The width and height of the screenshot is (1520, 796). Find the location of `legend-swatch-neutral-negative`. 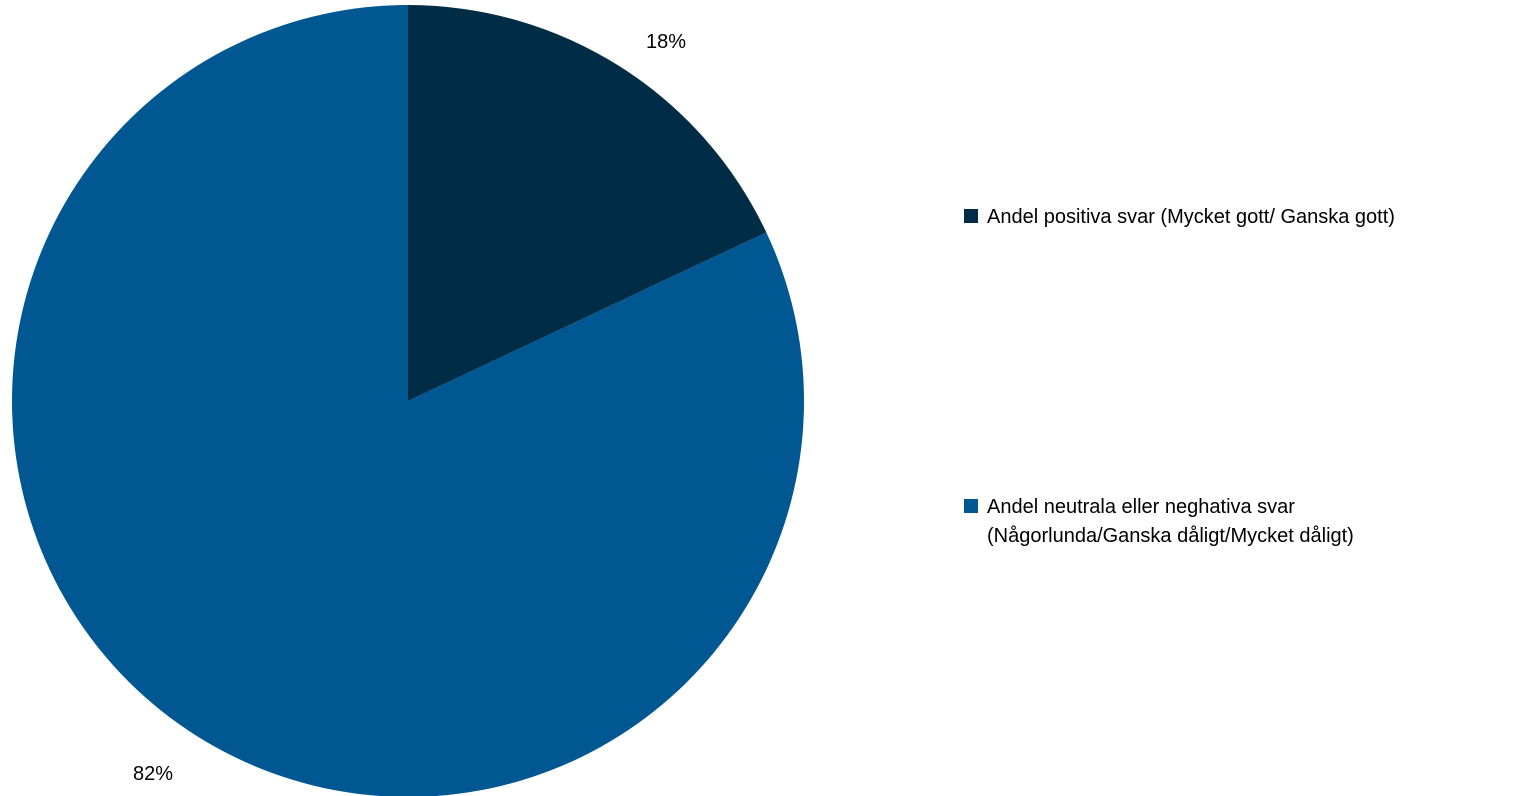

legend-swatch-neutral-negative is located at coordinates (971, 506).